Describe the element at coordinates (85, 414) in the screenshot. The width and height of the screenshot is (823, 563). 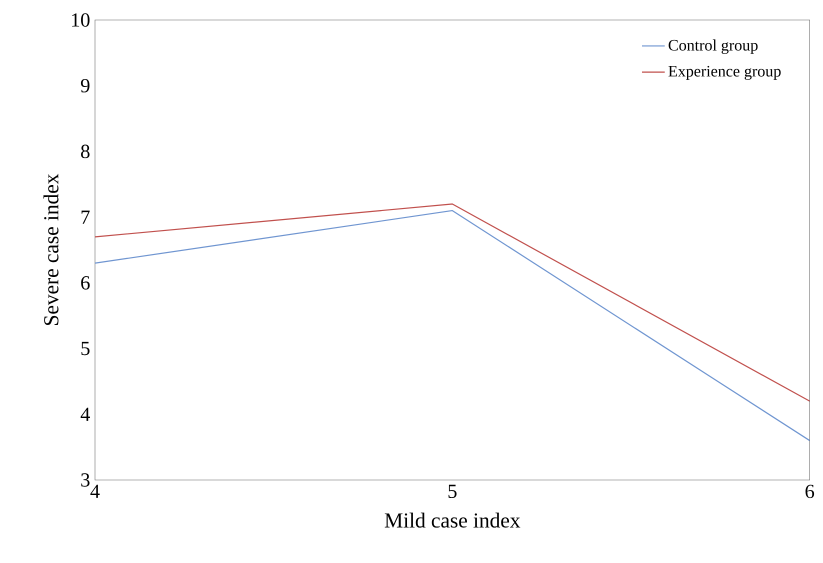
I see `y-tick-label: 4` at that location.